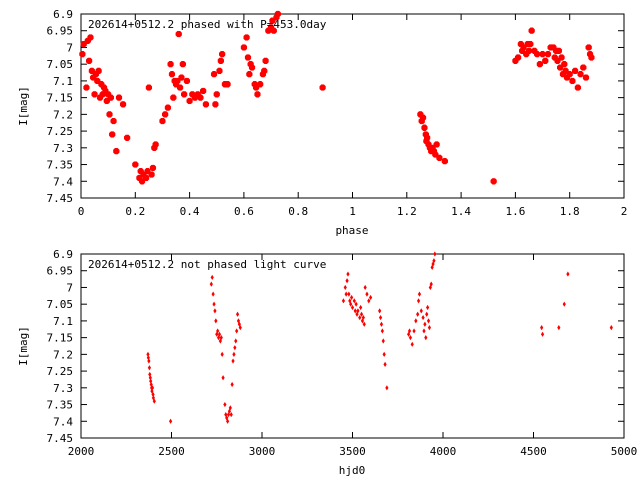  Describe the element at coordinates (63, 254) in the screenshot. I see `y-tick-label: 6.9` at that location.